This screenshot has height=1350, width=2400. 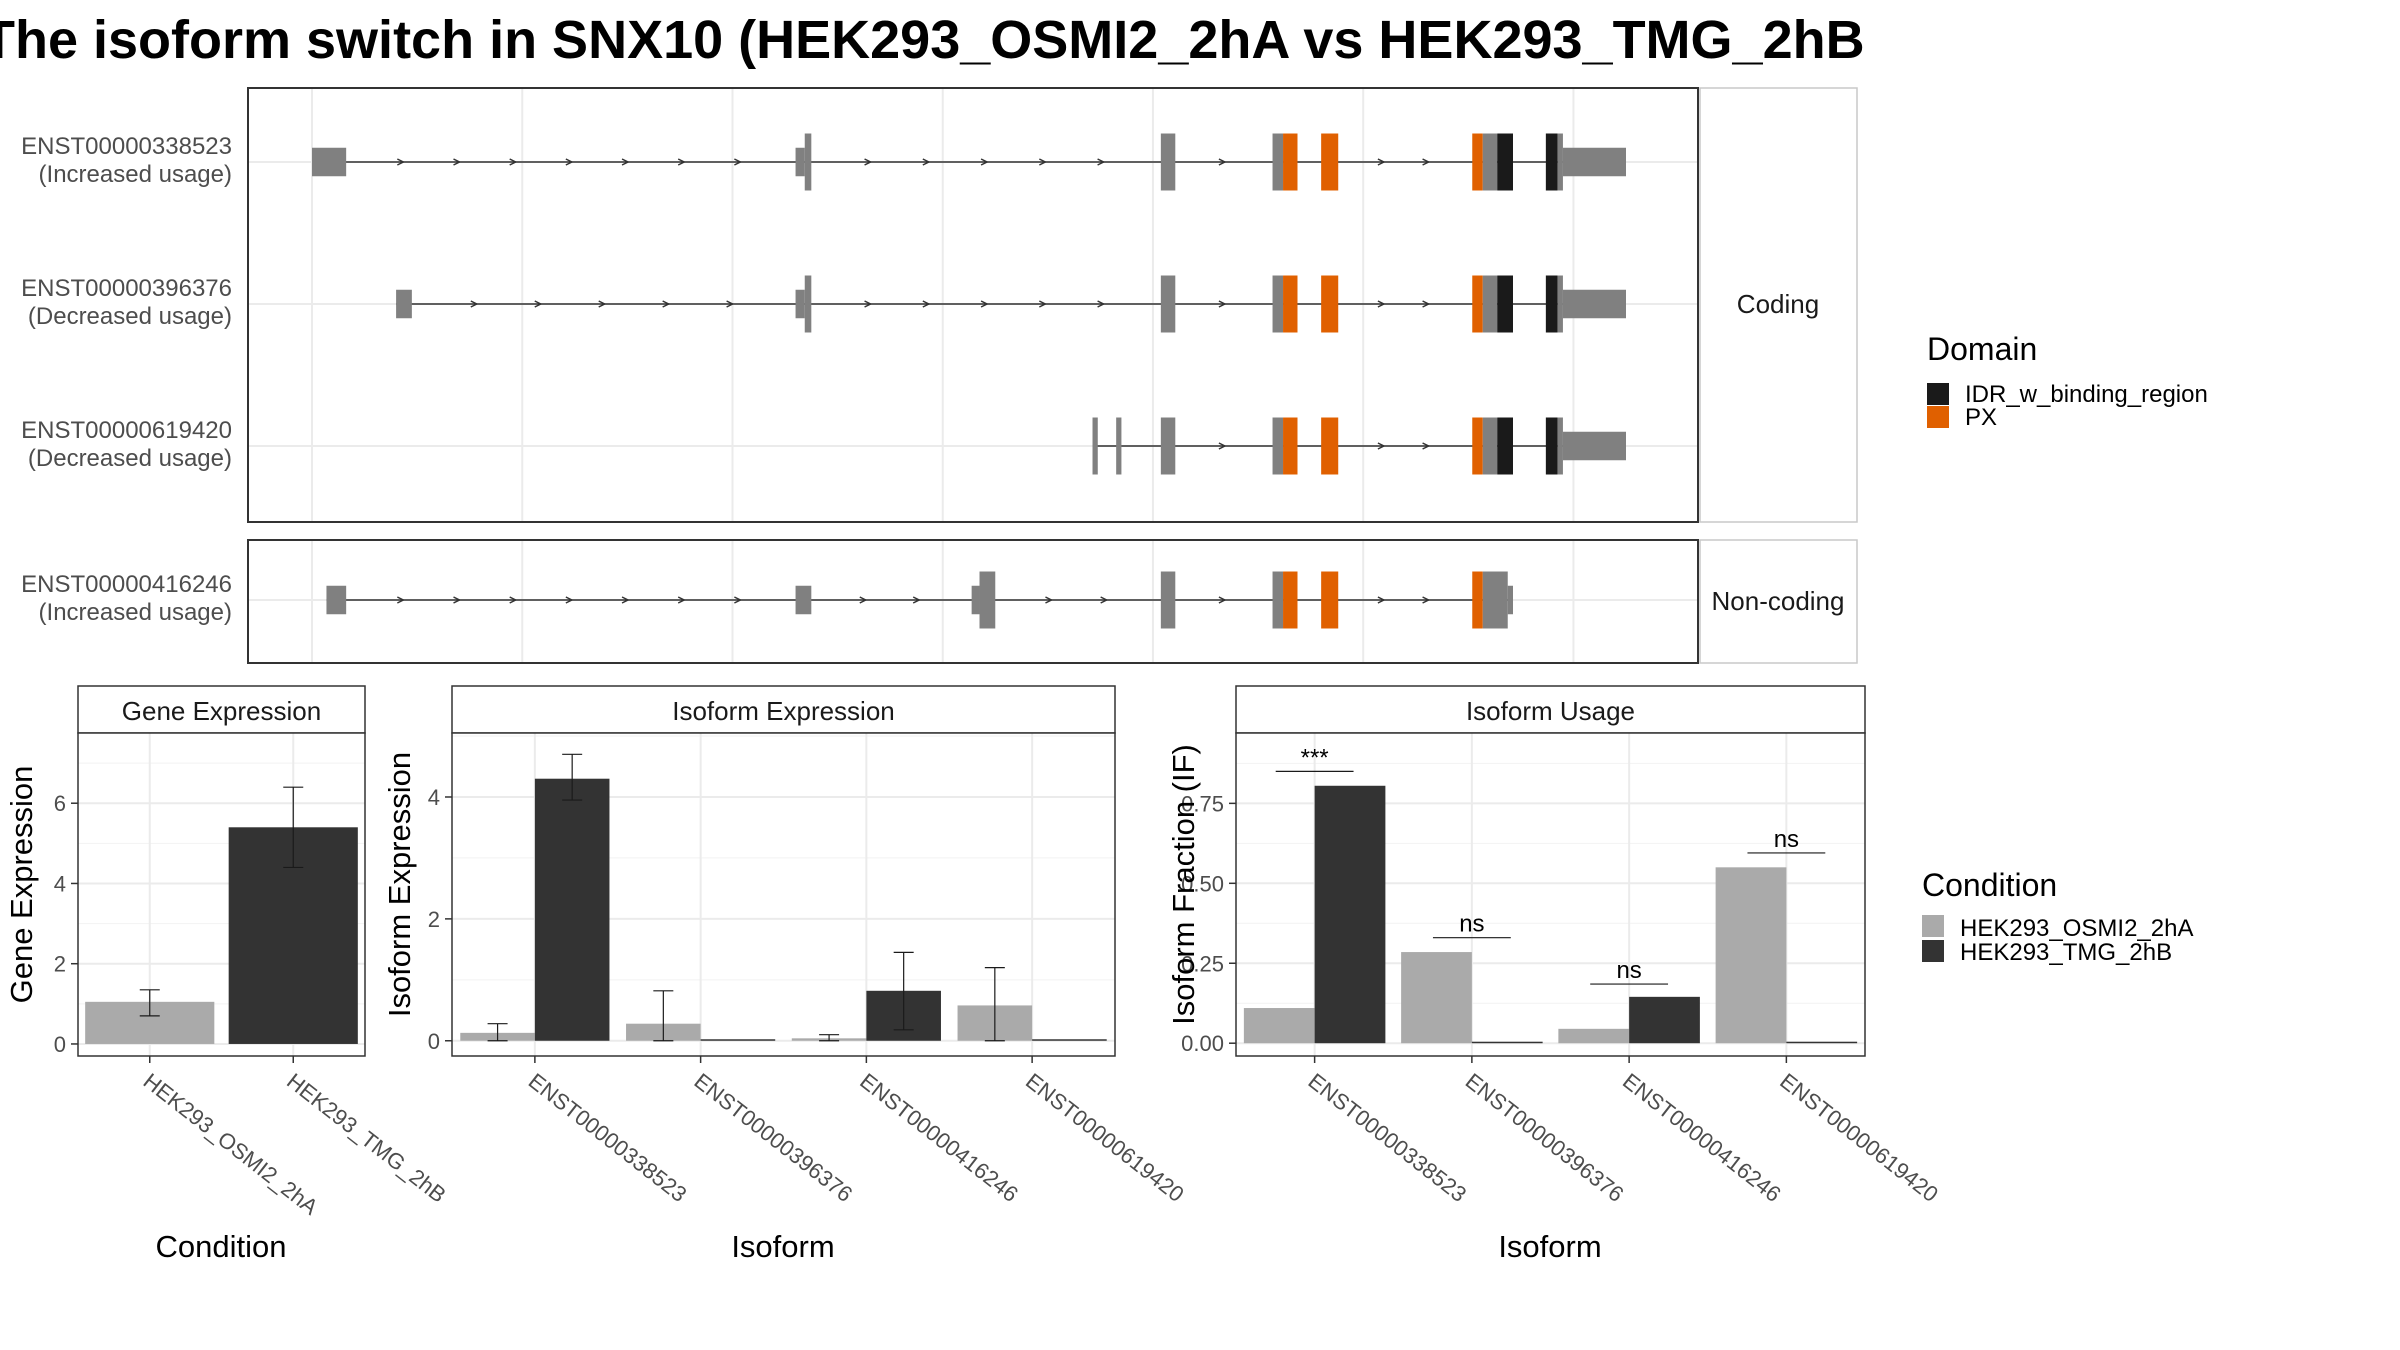 I want to click on chart-title: Isoform Usage, so click(x=1550, y=711).